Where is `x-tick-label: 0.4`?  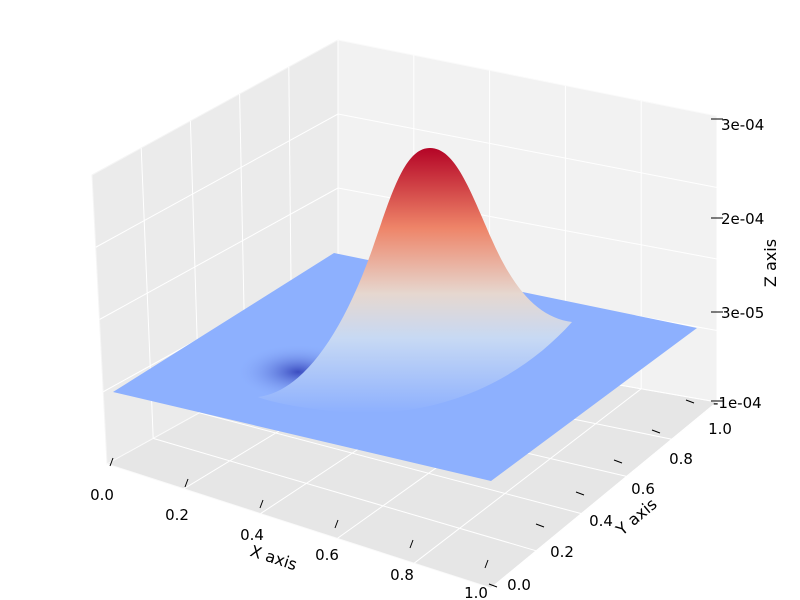
x-tick-label: 0.4 is located at coordinates (252, 535).